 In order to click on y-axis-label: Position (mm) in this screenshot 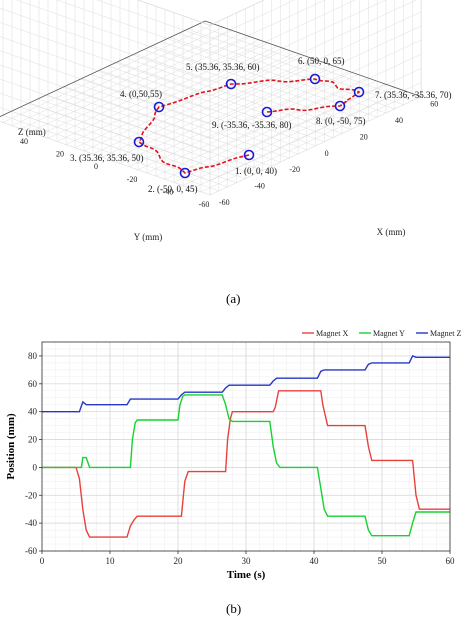, I will do `click(11, 446)`.